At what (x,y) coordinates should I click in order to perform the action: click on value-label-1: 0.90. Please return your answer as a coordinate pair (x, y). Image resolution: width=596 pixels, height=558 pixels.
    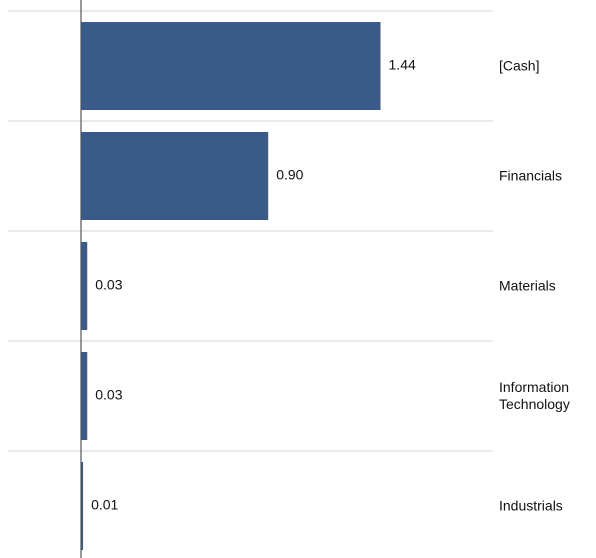
    Looking at the image, I should click on (289, 175).